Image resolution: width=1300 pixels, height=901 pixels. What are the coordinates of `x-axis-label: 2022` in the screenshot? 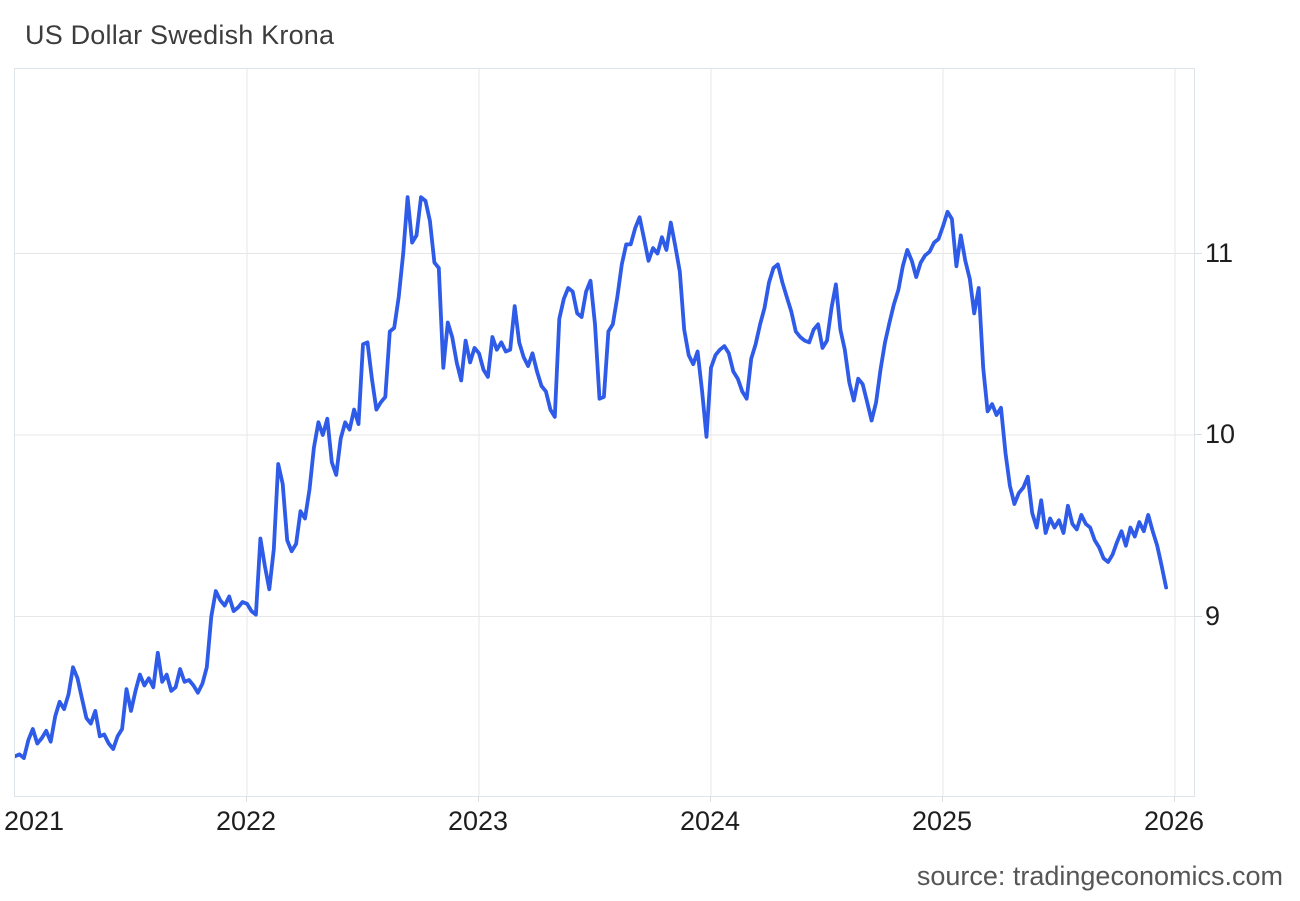 It's located at (246, 821).